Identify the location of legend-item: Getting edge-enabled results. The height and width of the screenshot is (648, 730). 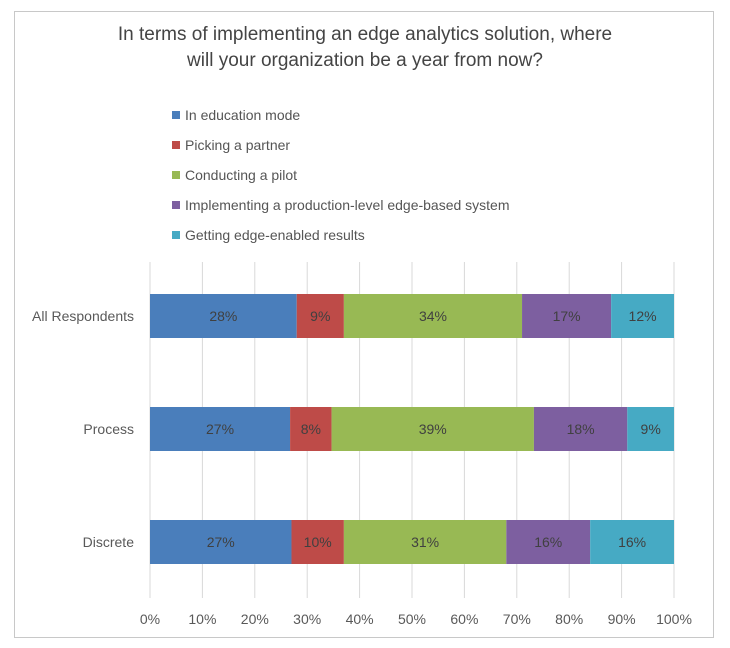
(341, 235).